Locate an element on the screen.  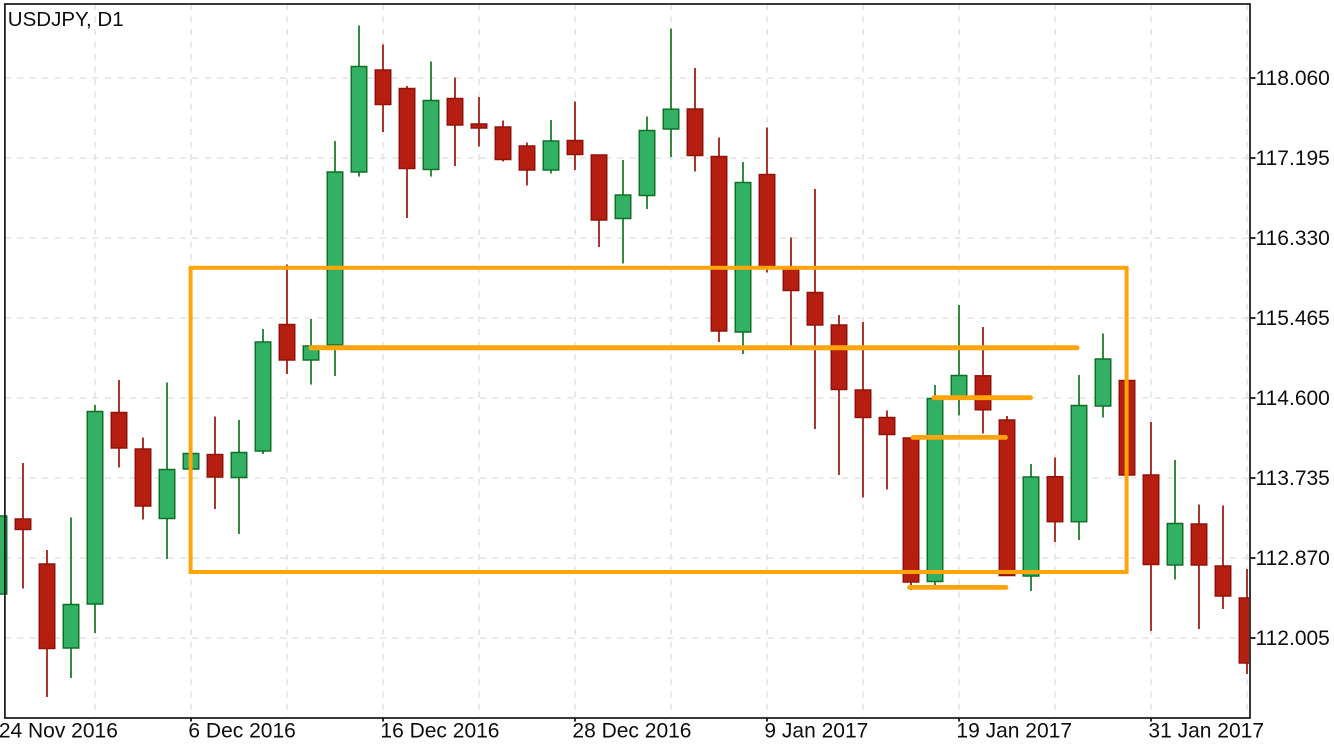
svg-text: 114.600 is located at coordinates (1293, 398).